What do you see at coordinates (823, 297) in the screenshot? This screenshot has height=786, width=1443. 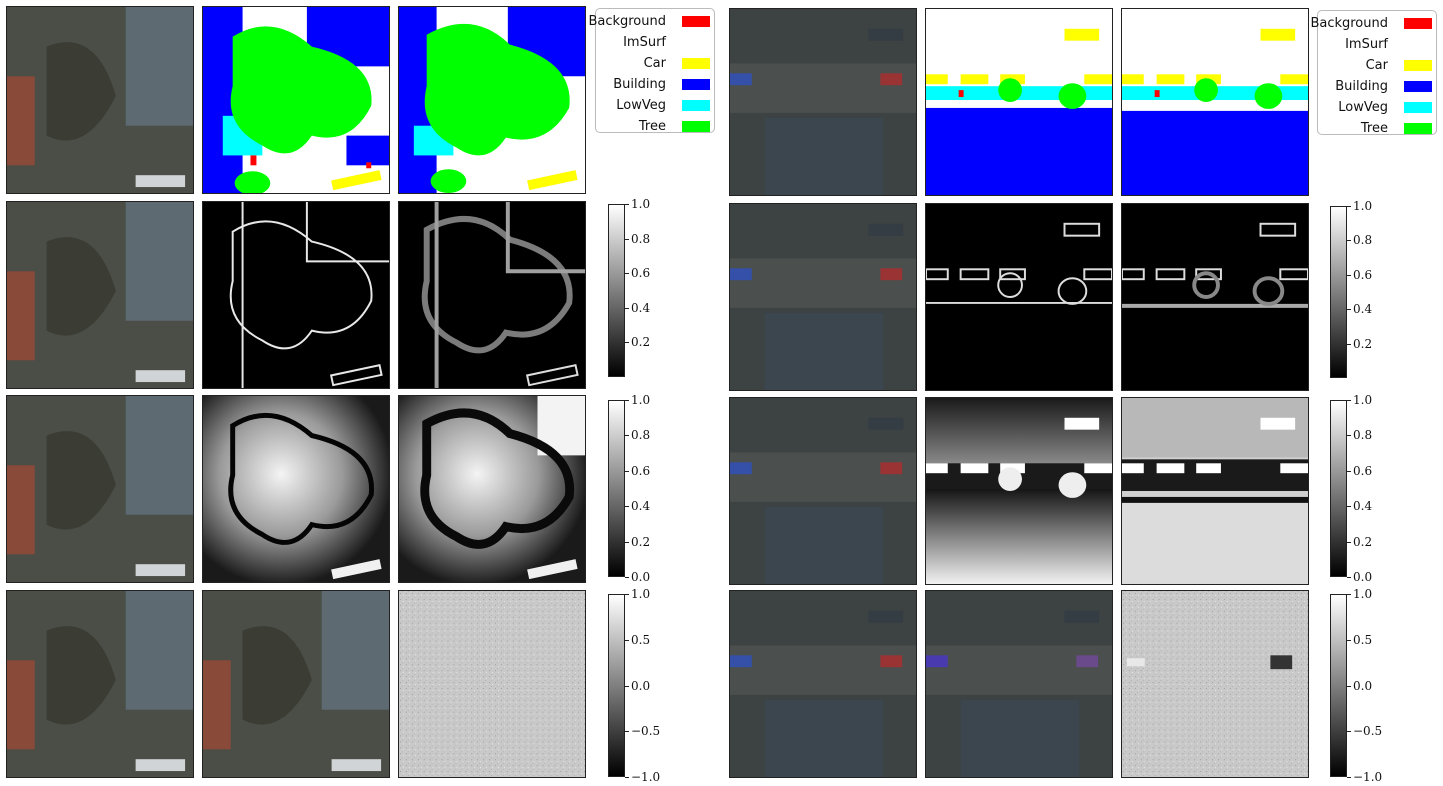 I see `aerial-photo-right-row2` at bounding box center [823, 297].